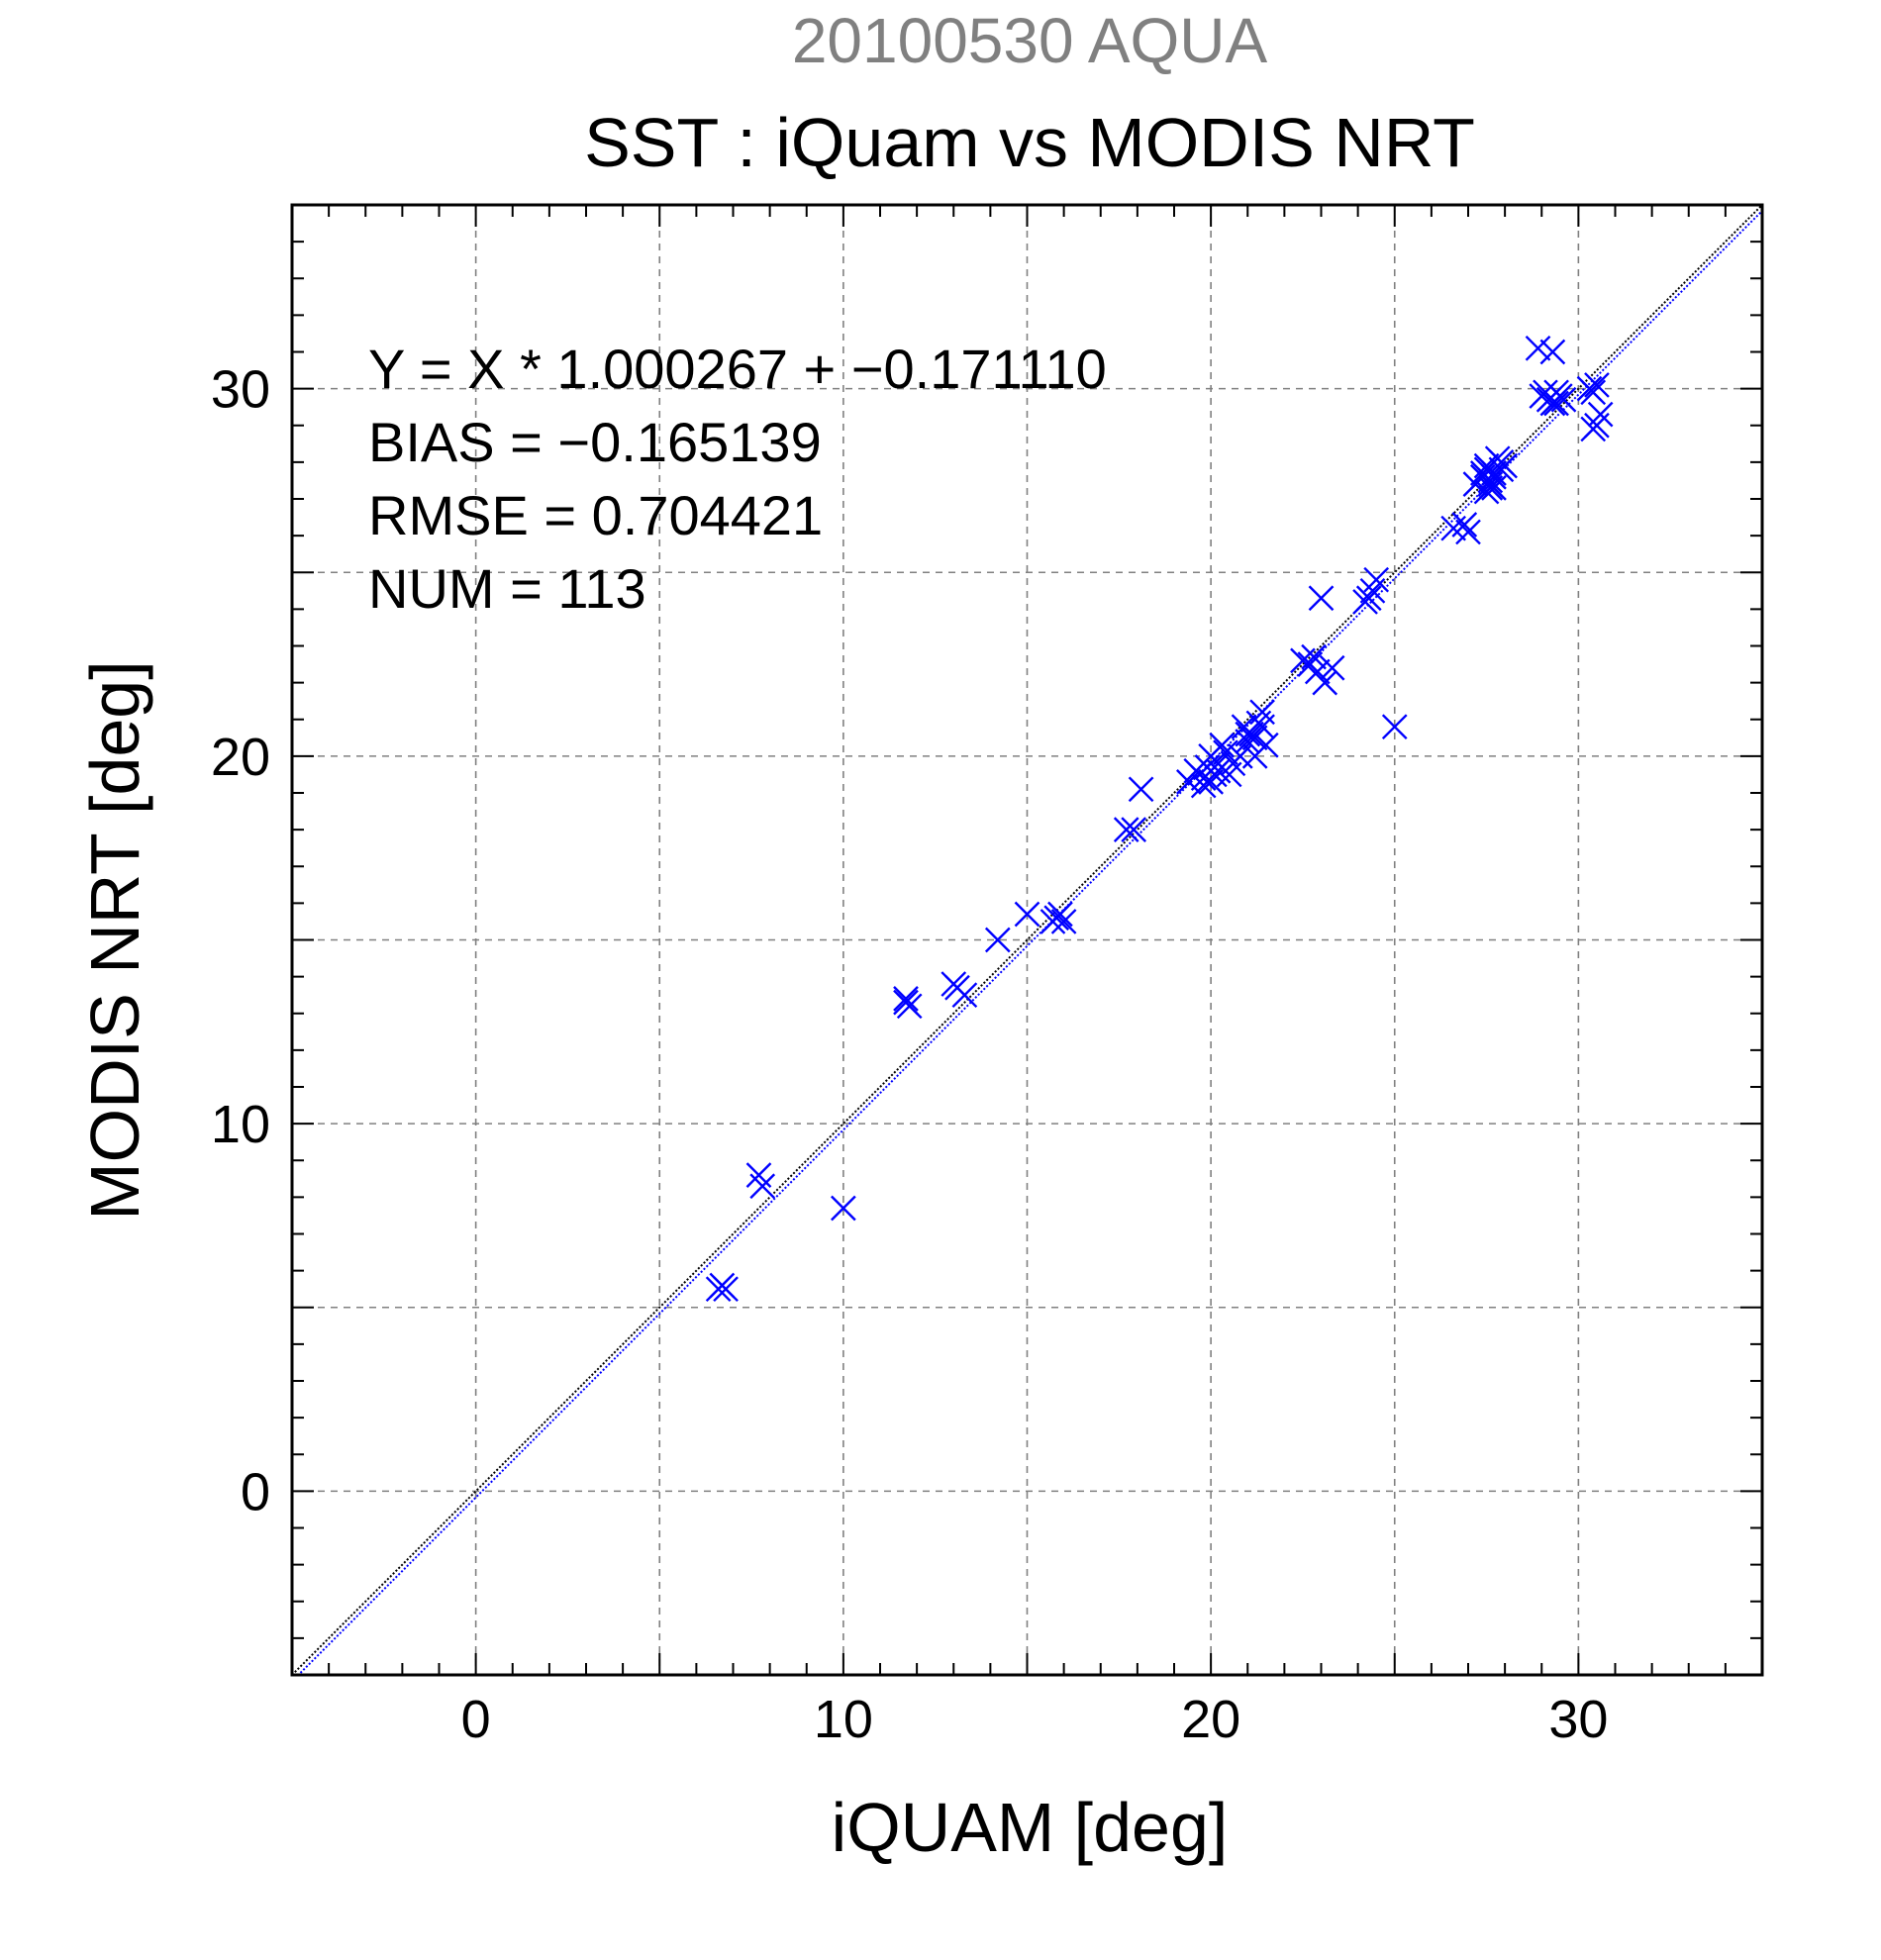  What do you see at coordinates (1578, 1719) in the screenshot?
I see `x-tick-label: 30` at bounding box center [1578, 1719].